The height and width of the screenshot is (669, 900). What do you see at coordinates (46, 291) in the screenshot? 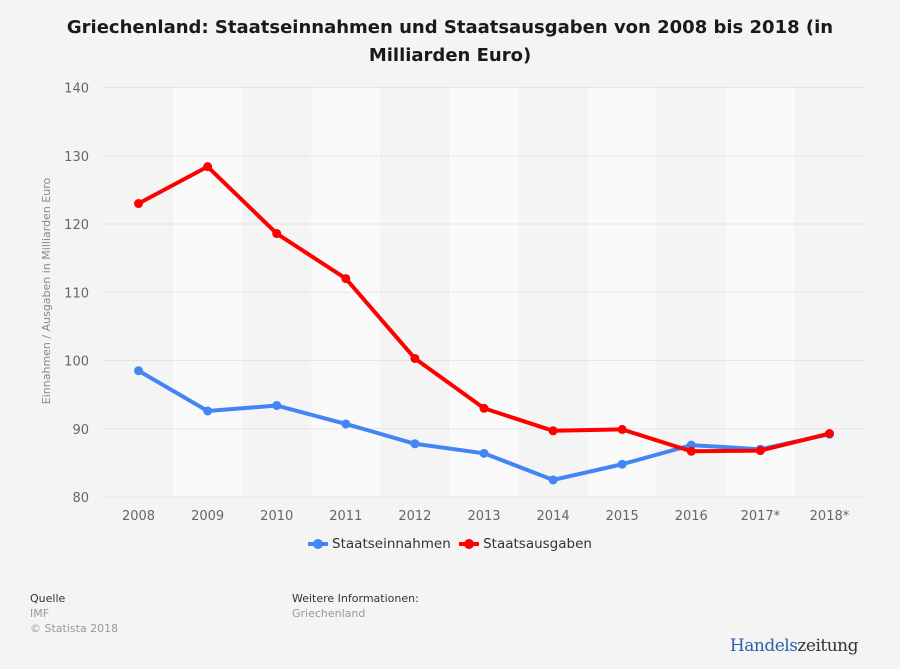
I see `y-axis-label: Einnahmen / Ausgaben in Milliarden Euro` at bounding box center [46, 291].